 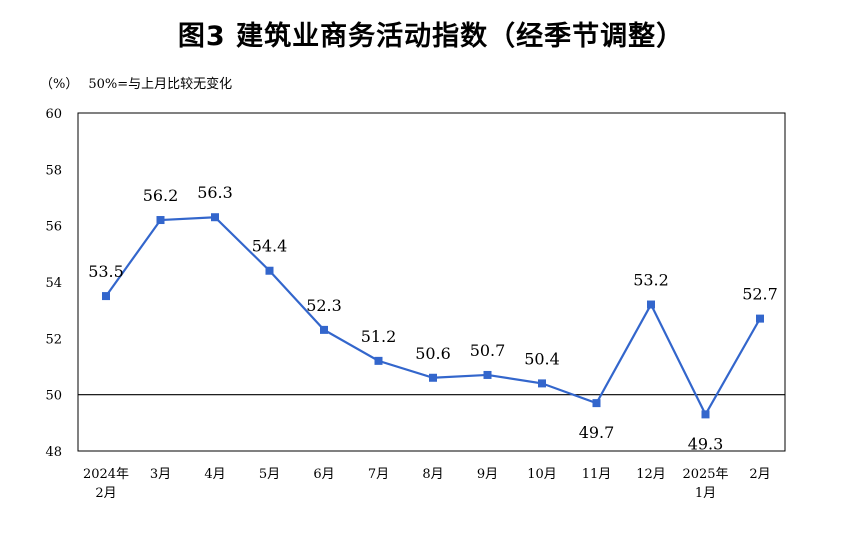 What do you see at coordinates (542, 474) in the screenshot?
I see `x-tick-label: 10月` at bounding box center [542, 474].